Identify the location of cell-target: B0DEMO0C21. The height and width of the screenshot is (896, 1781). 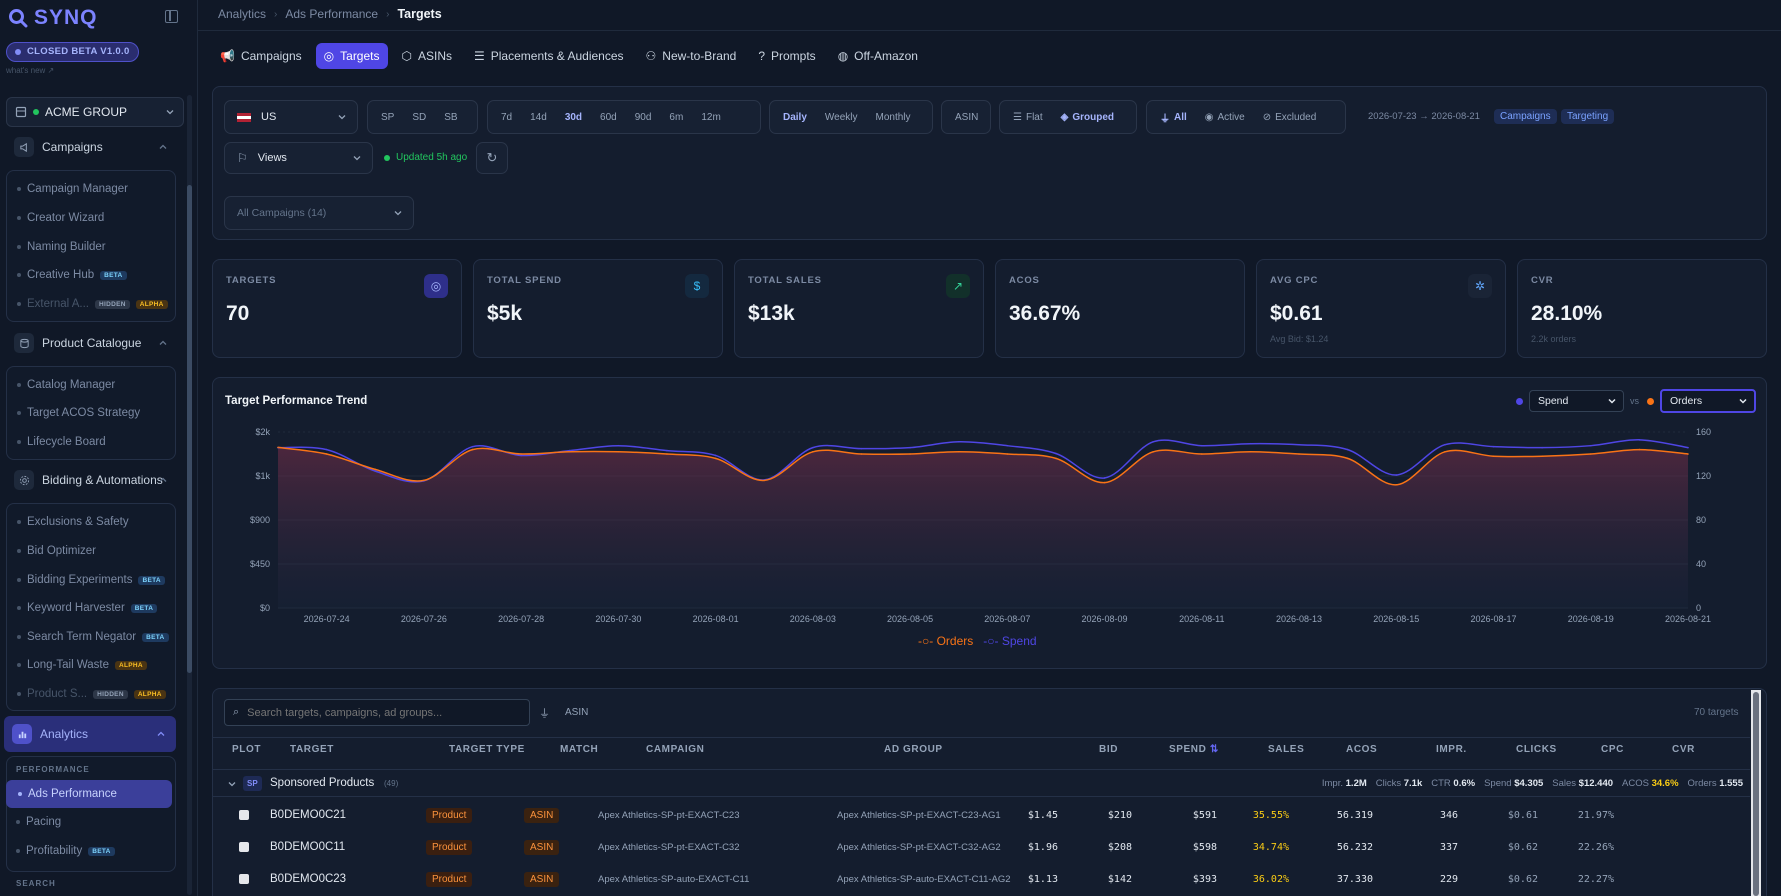
(308, 815).